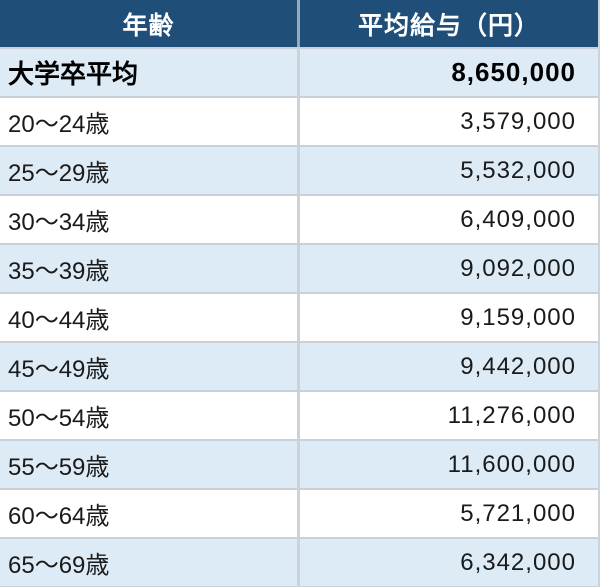 This screenshot has width=600, height=587. What do you see at coordinates (150, 72) in the screenshot?
I see `age-cell: 大学卒平均` at bounding box center [150, 72].